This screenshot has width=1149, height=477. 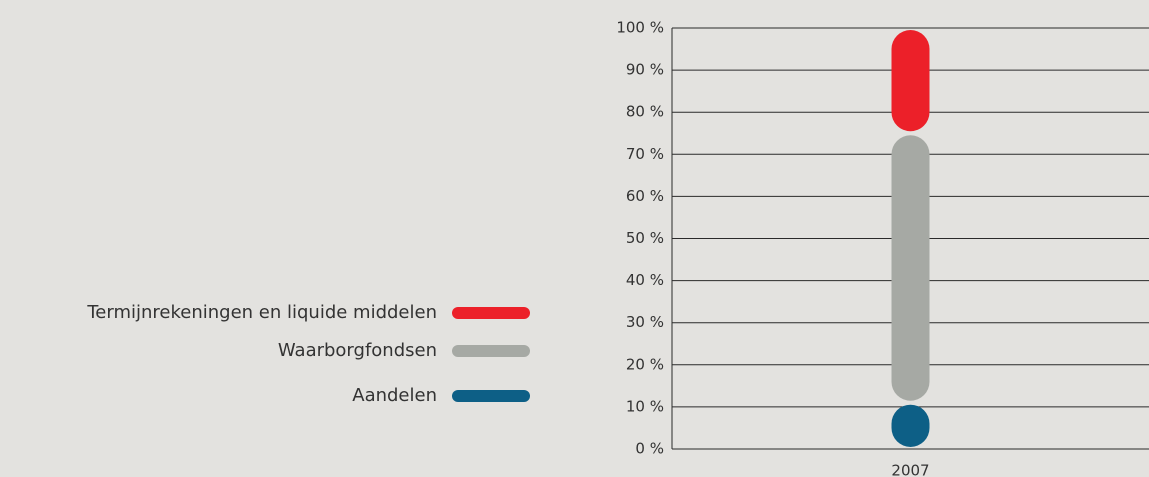 I want to click on legend-label: Waarborgfondsen, so click(x=357, y=350).